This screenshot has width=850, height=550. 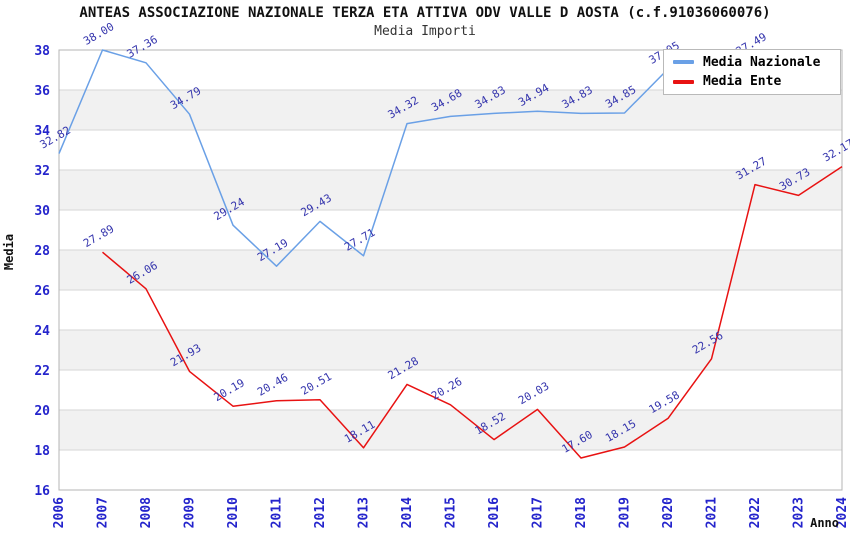 What do you see at coordinates (42, 91) in the screenshot?
I see `y-axis-tick-label: 36` at bounding box center [42, 91].